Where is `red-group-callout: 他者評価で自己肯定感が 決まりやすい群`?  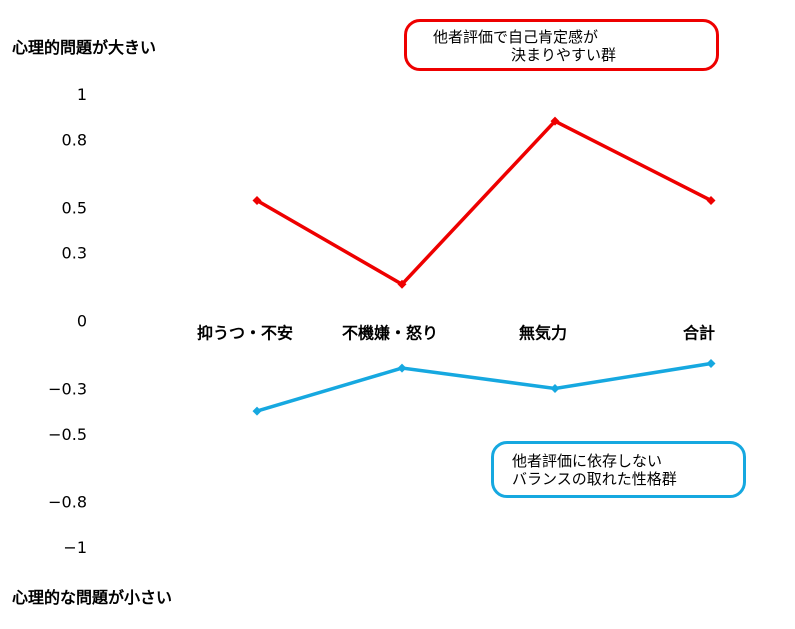 red-group-callout: 他者評価で自己肯定感が 決まりやすい群 is located at coordinates (561, 45).